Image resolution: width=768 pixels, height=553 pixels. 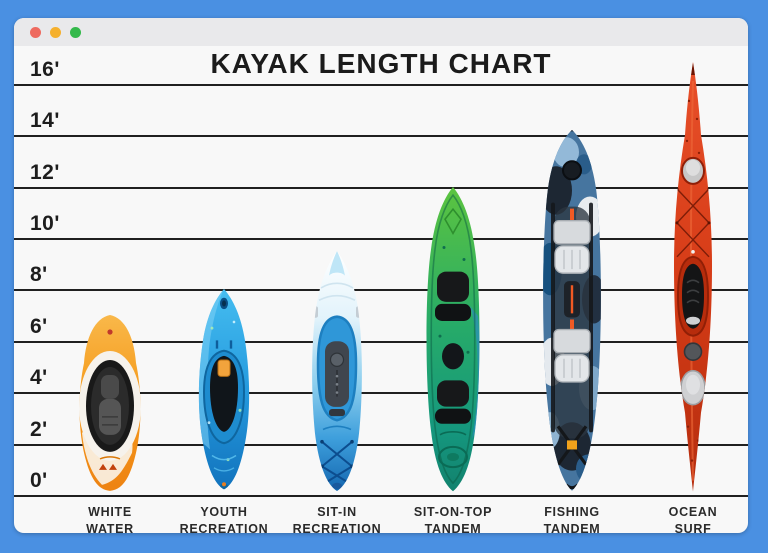 I want to click on y-axis-tick-14ft: 14', so click(x=45, y=121).